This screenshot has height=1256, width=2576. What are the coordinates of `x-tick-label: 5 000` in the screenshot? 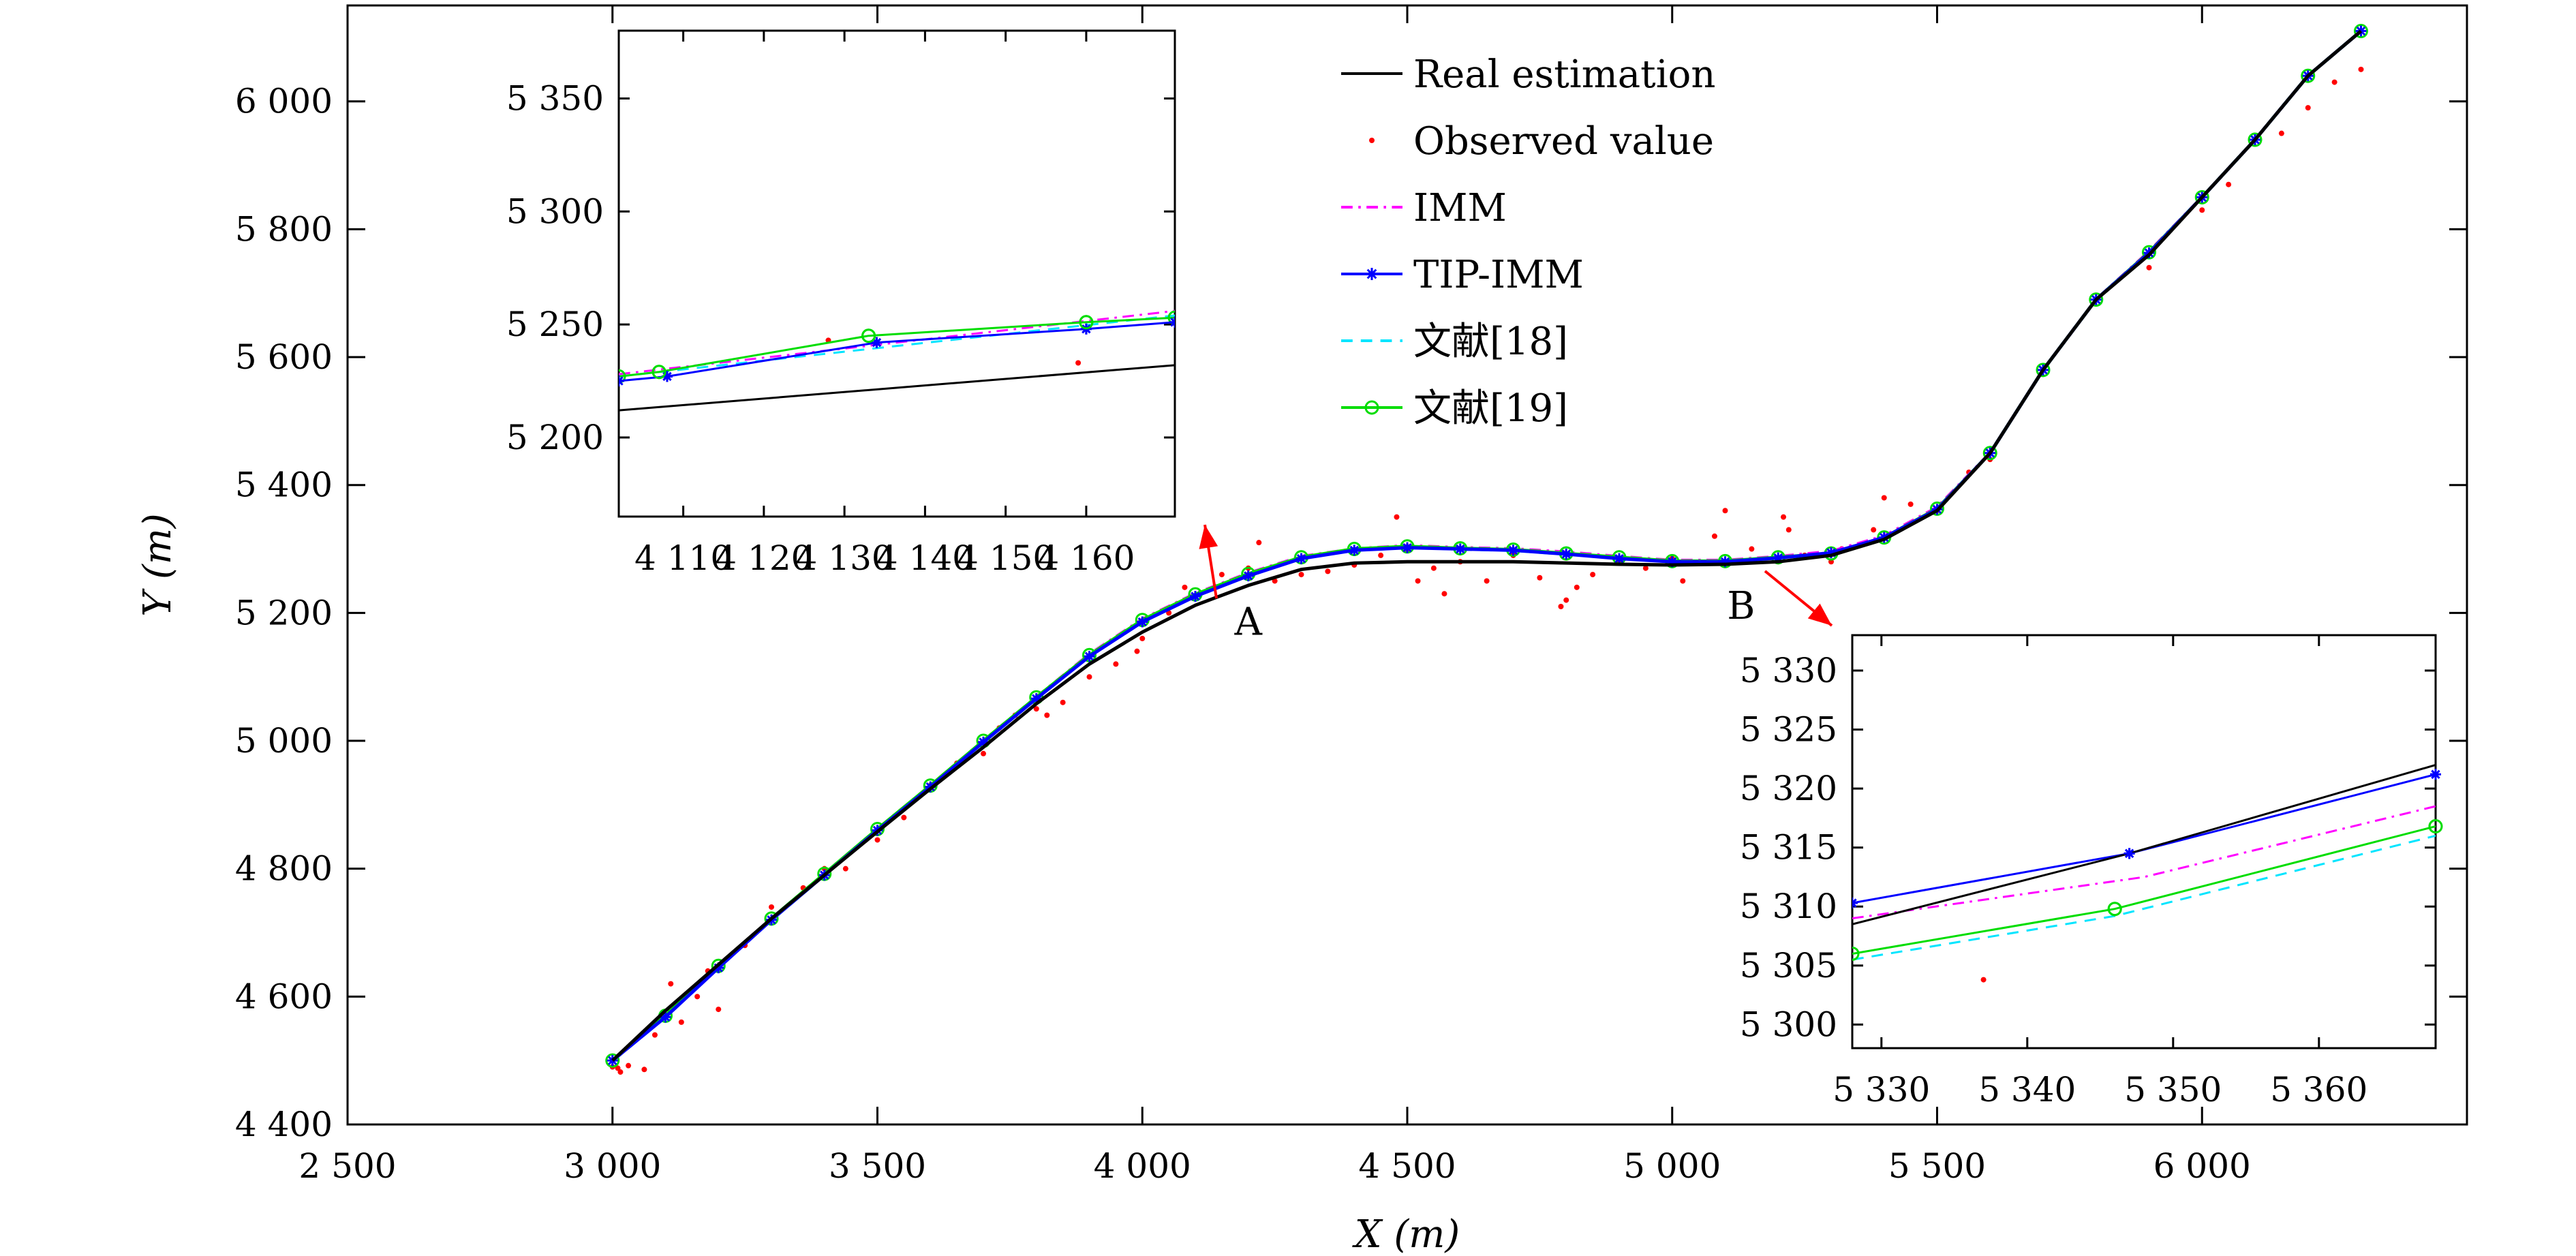 It's located at (1672, 1166).